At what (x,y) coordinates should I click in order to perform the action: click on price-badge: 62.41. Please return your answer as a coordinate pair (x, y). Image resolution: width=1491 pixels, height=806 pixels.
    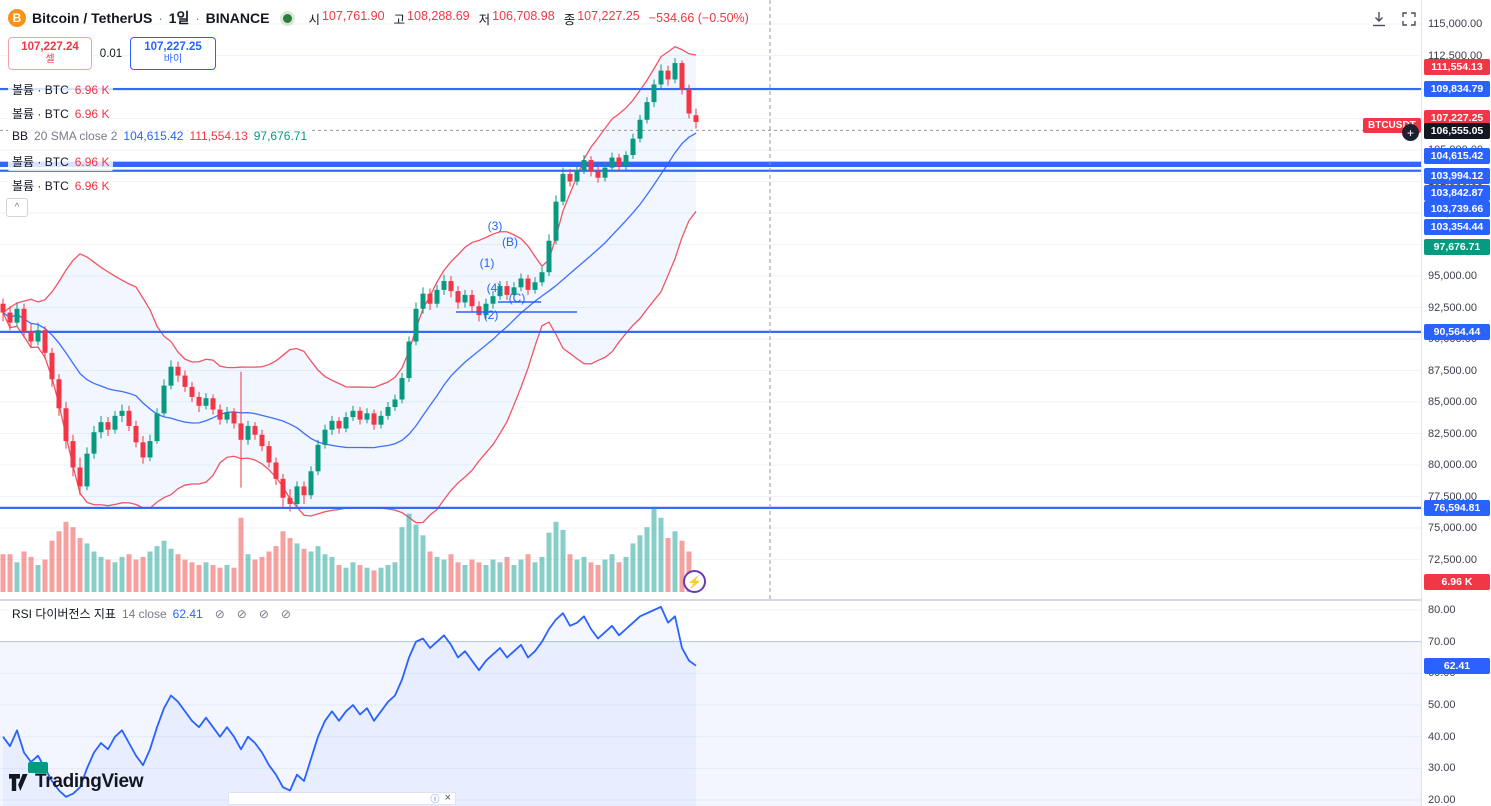
    Looking at the image, I should click on (1457, 666).